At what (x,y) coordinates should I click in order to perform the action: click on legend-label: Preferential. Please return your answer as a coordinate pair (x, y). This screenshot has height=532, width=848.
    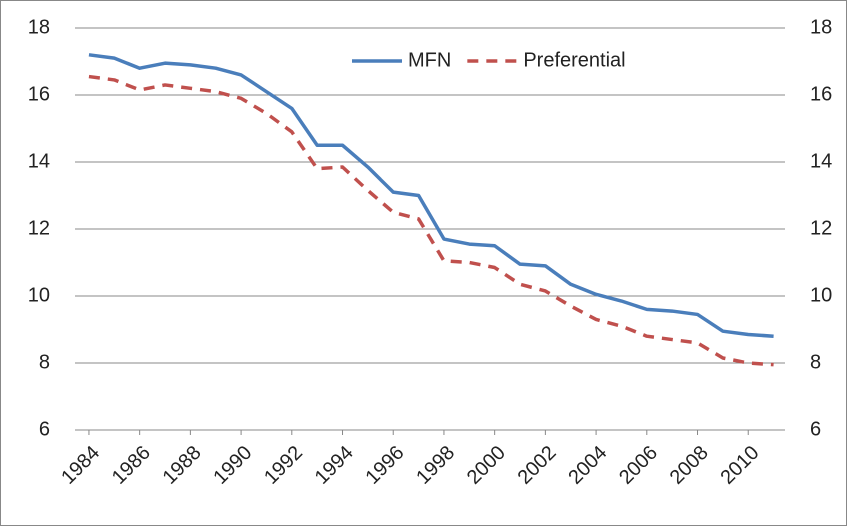
    Looking at the image, I should click on (574, 60).